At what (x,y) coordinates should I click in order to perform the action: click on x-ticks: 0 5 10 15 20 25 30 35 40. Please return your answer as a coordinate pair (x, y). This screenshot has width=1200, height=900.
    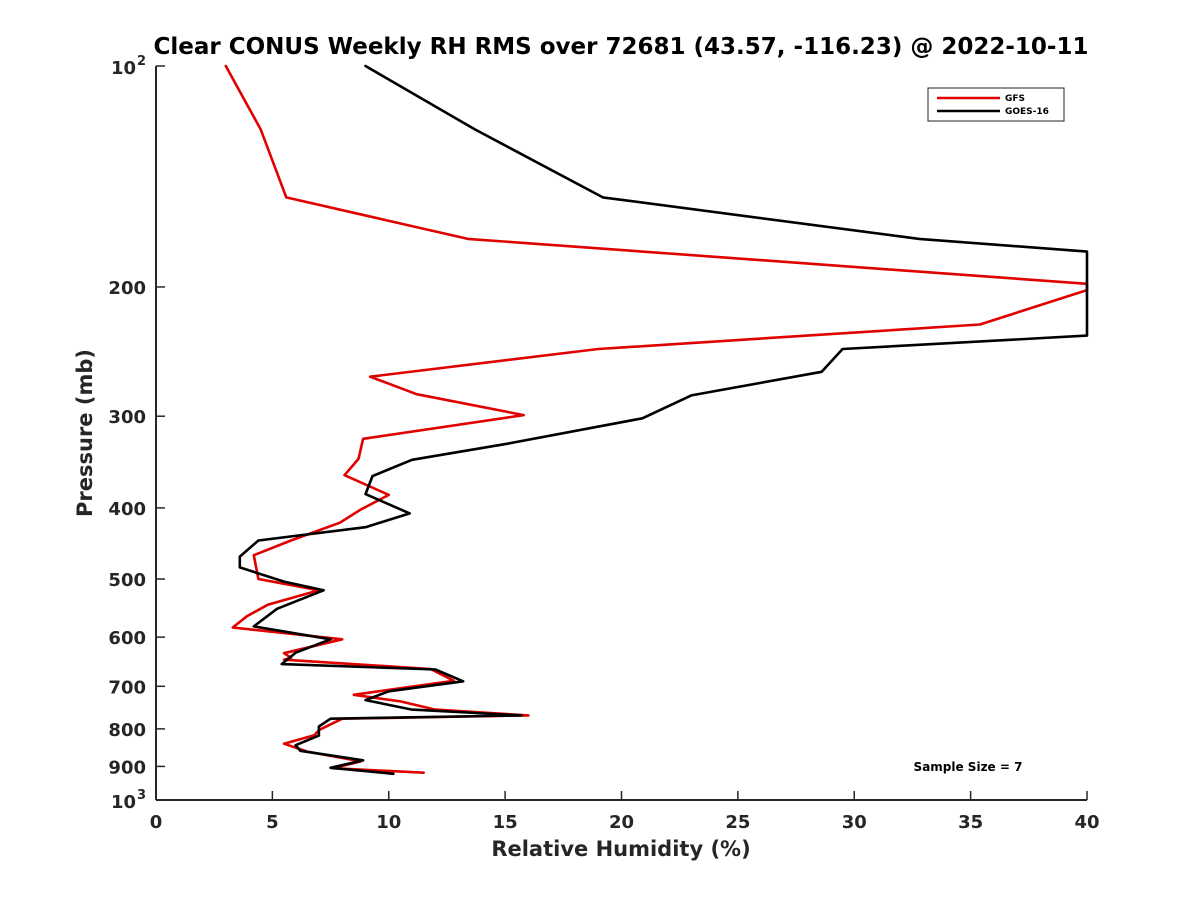
    Looking at the image, I should click on (625, 812).